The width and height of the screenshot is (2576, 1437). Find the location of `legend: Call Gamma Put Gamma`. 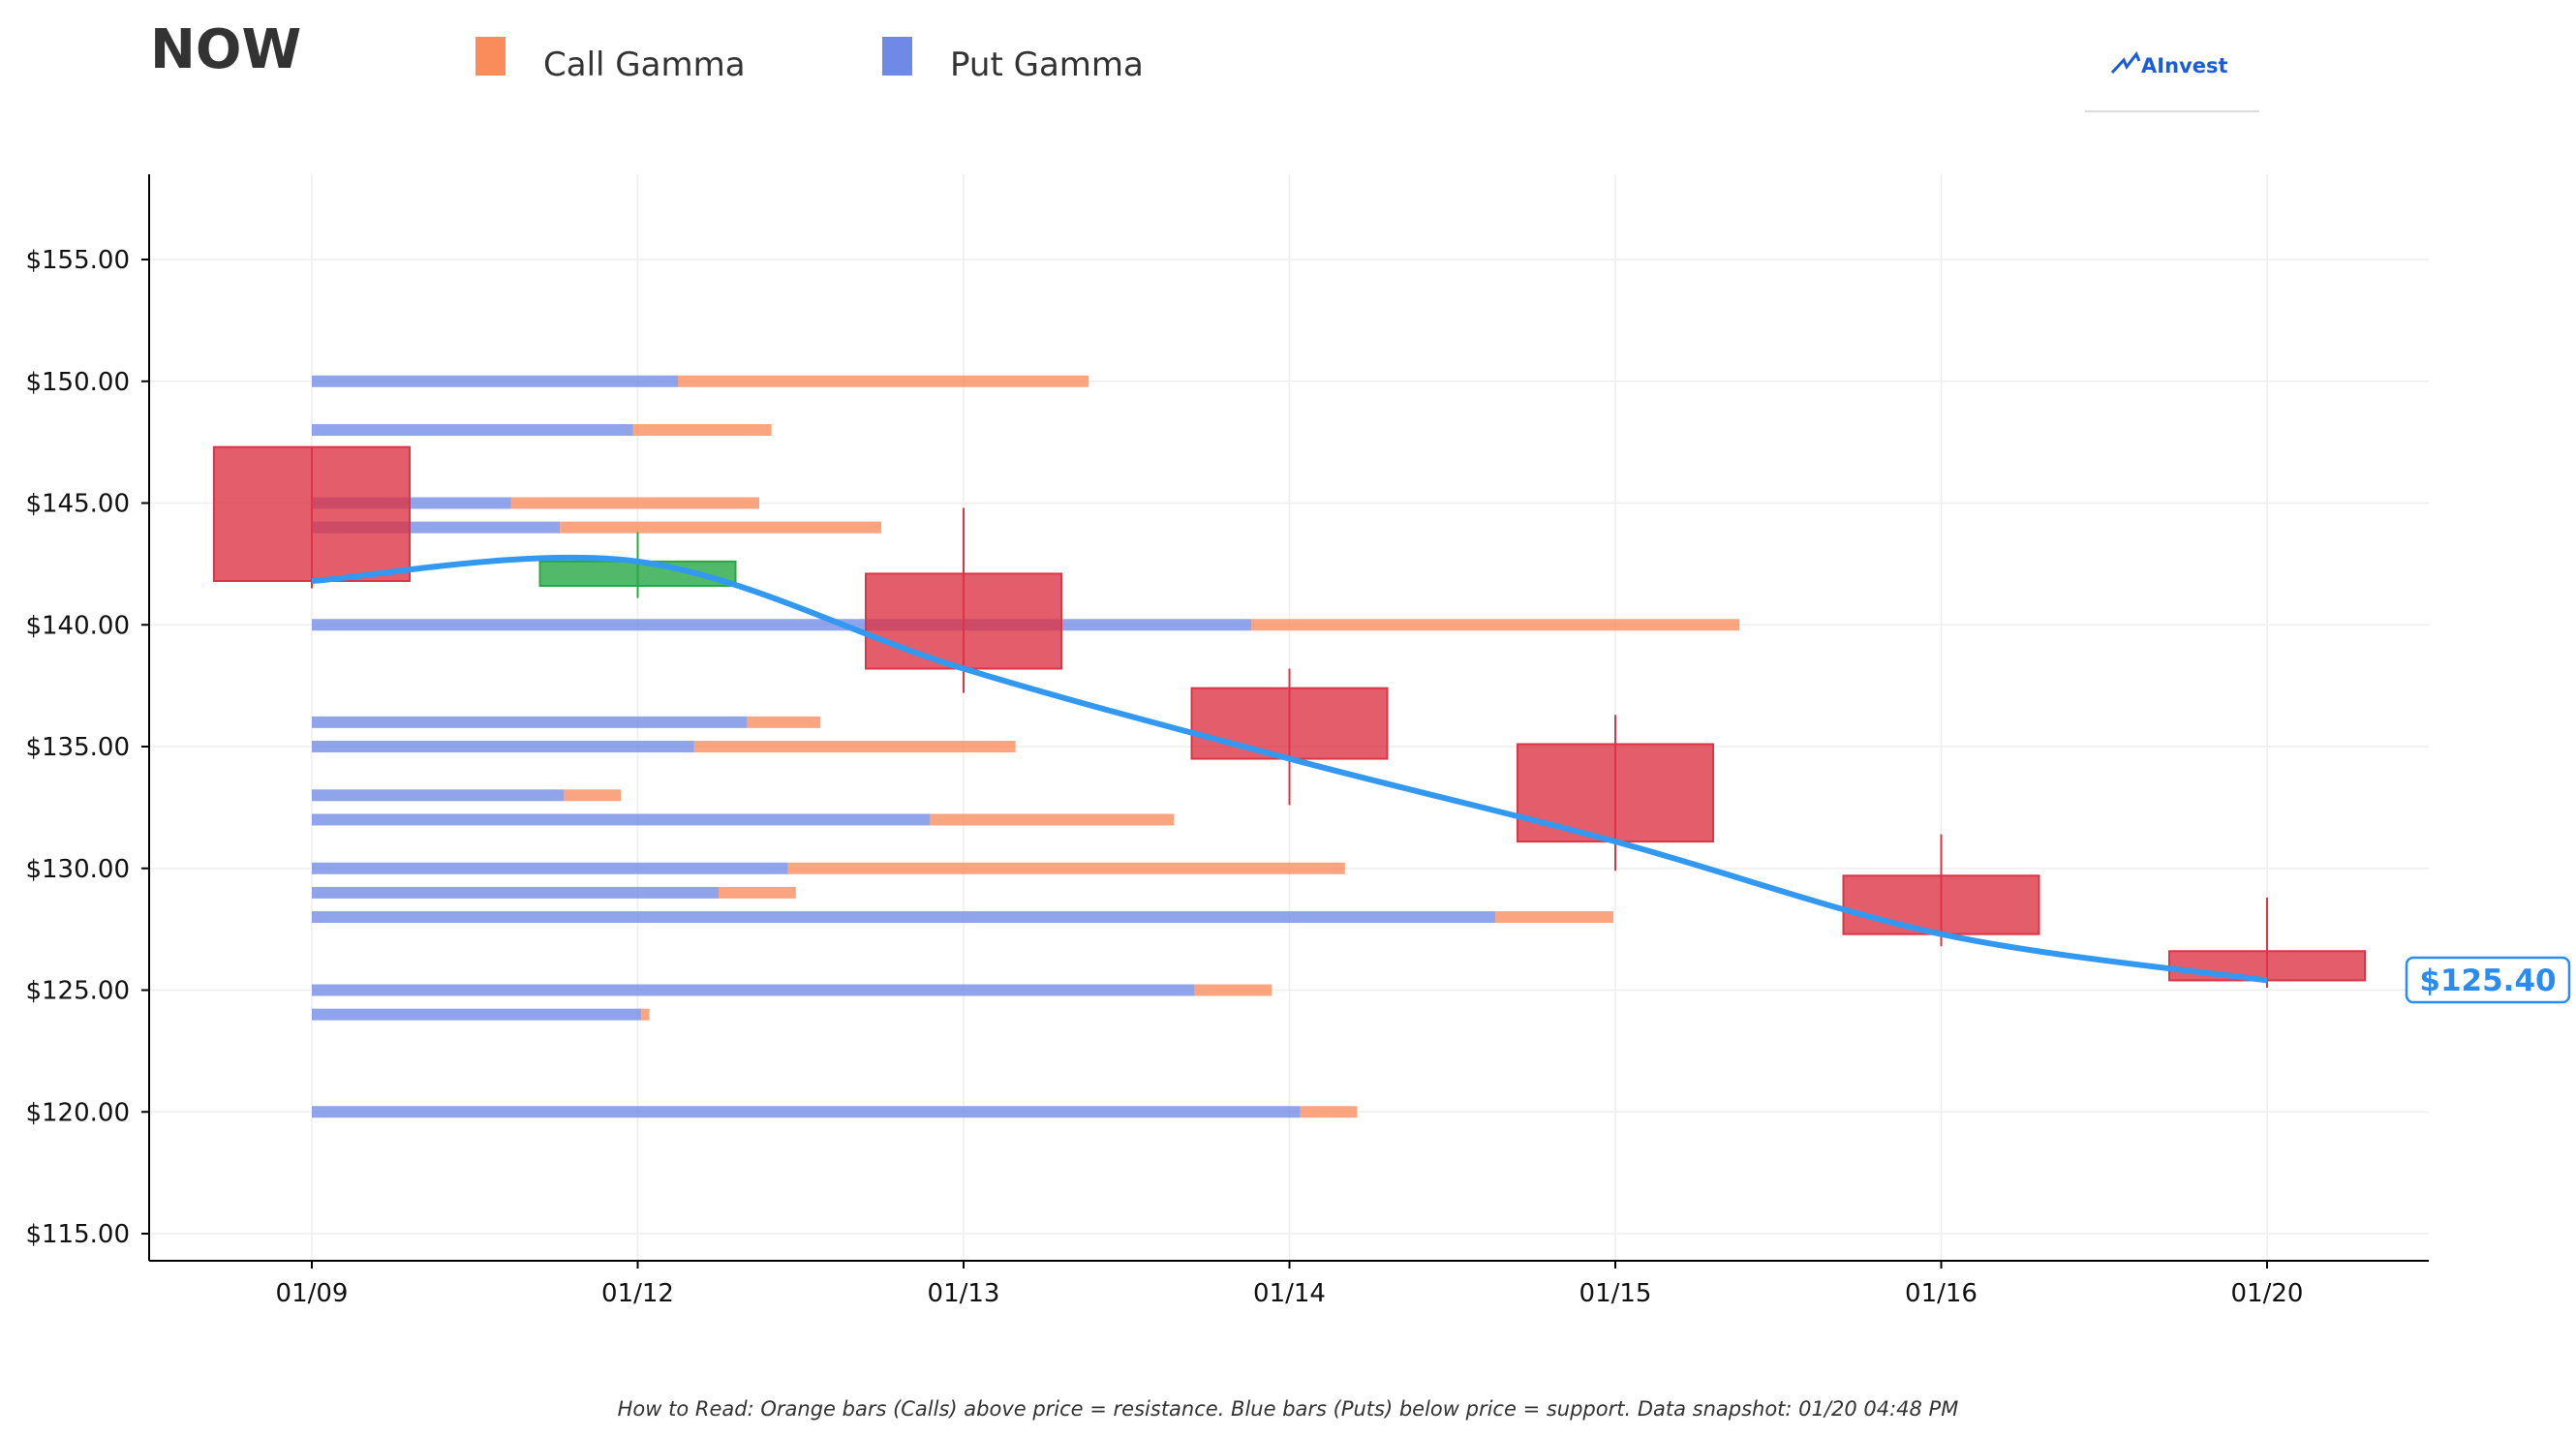

legend: Call Gamma Put Gamma is located at coordinates (809, 61).